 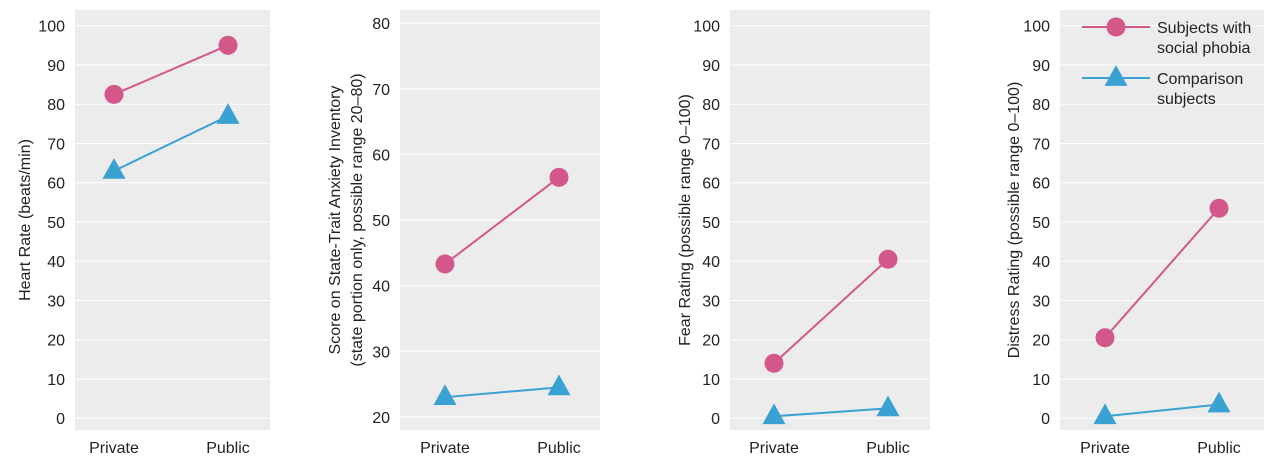 What do you see at coordinates (25, 220) in the screenshot?
I see `y-axis-label: Heart Rate (beats/min)` at bounding box center [25, 220].